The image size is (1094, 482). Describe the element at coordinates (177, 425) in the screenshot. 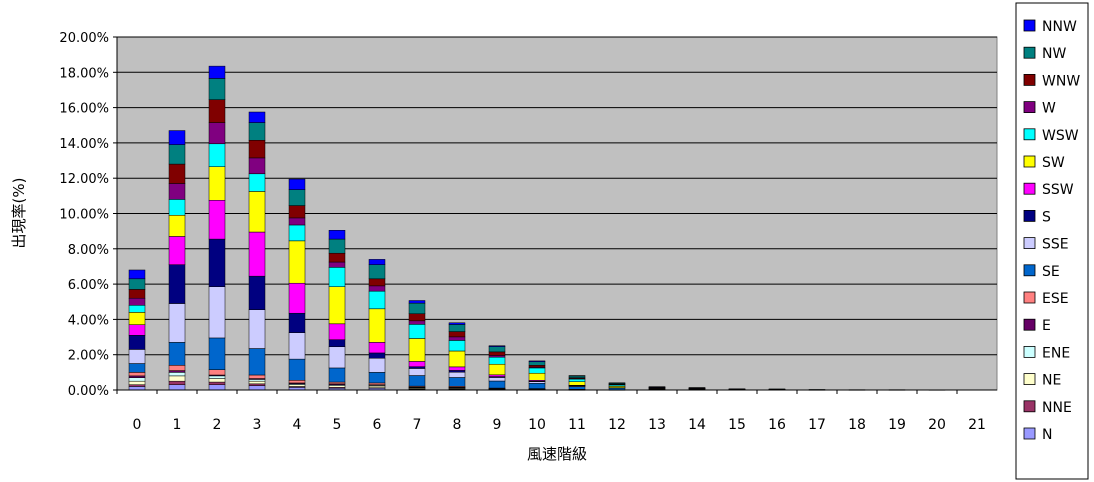

I see `x-tick-label: 1` at that location.